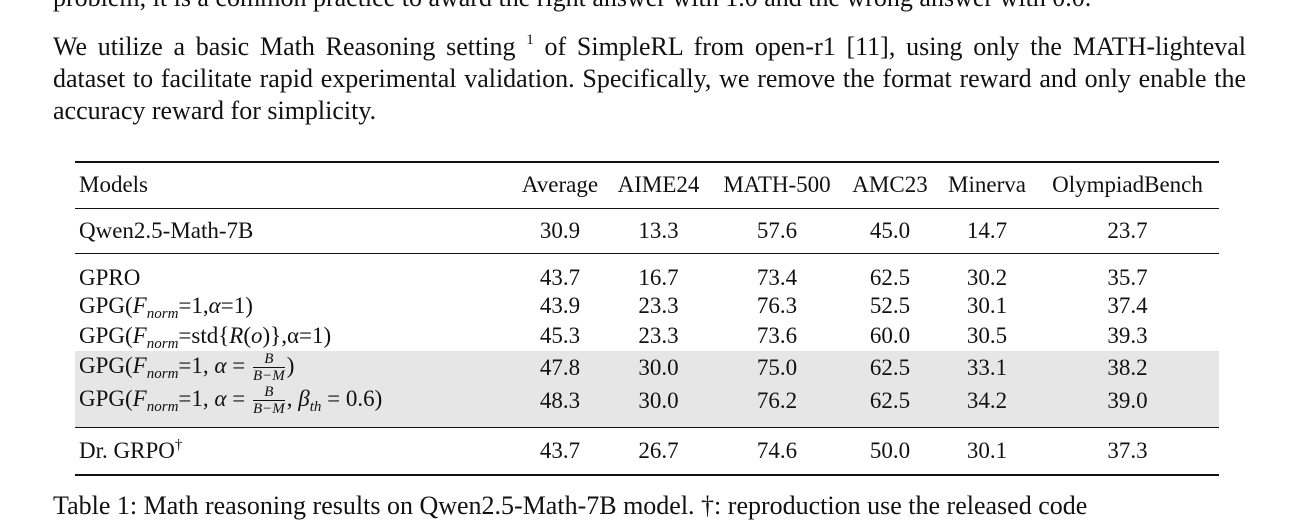  I want to click on value-cell: 43.9, so click(560, 305).